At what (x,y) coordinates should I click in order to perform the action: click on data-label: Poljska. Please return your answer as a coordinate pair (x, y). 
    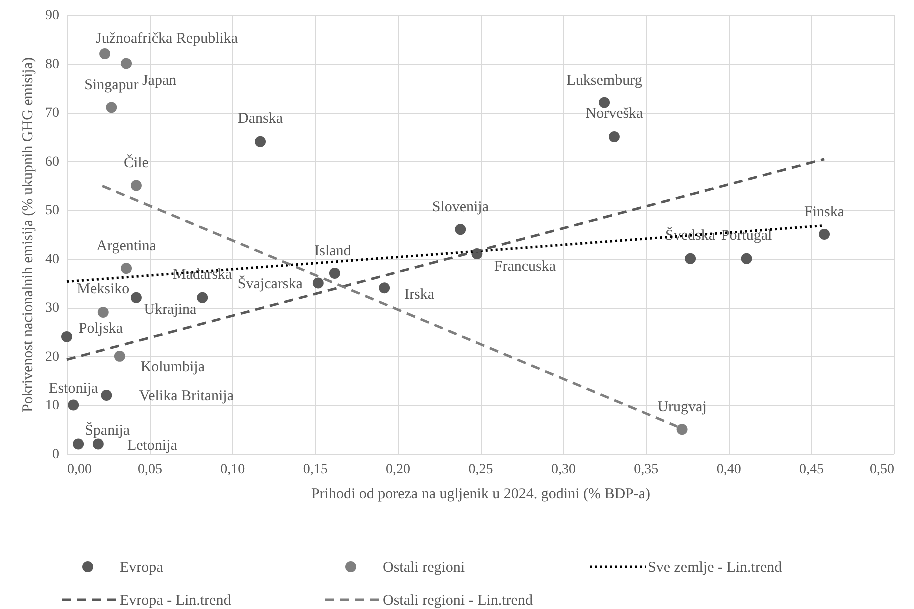
    Looking at the image, I should click on (101, 328).